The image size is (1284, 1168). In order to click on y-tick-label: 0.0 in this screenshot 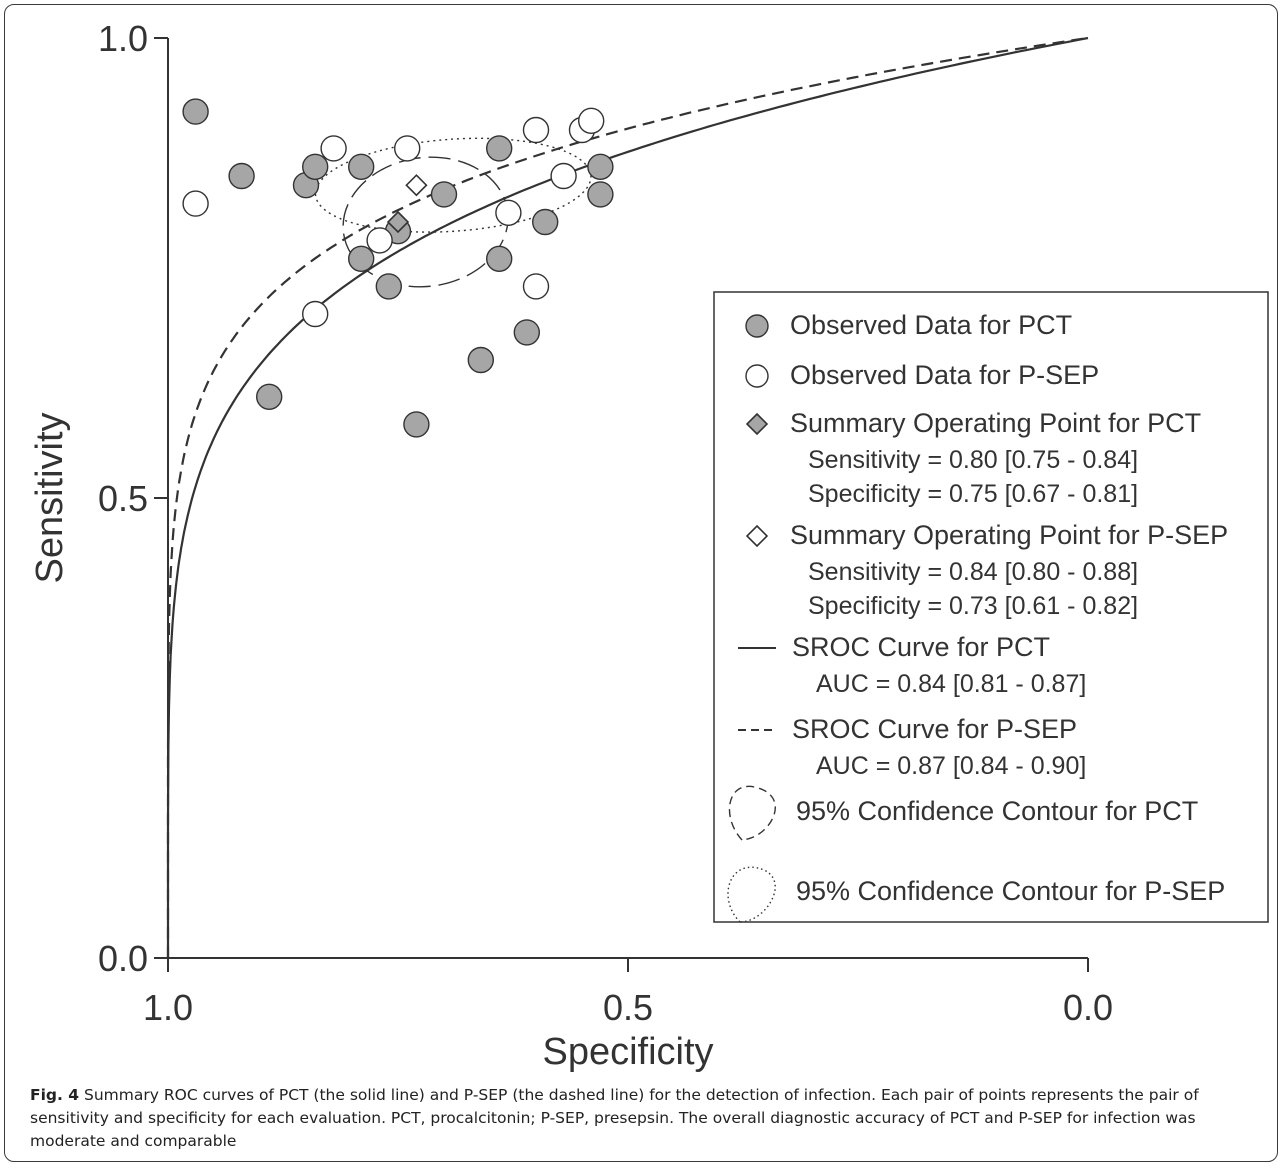, I will do `click(123, 958)`.